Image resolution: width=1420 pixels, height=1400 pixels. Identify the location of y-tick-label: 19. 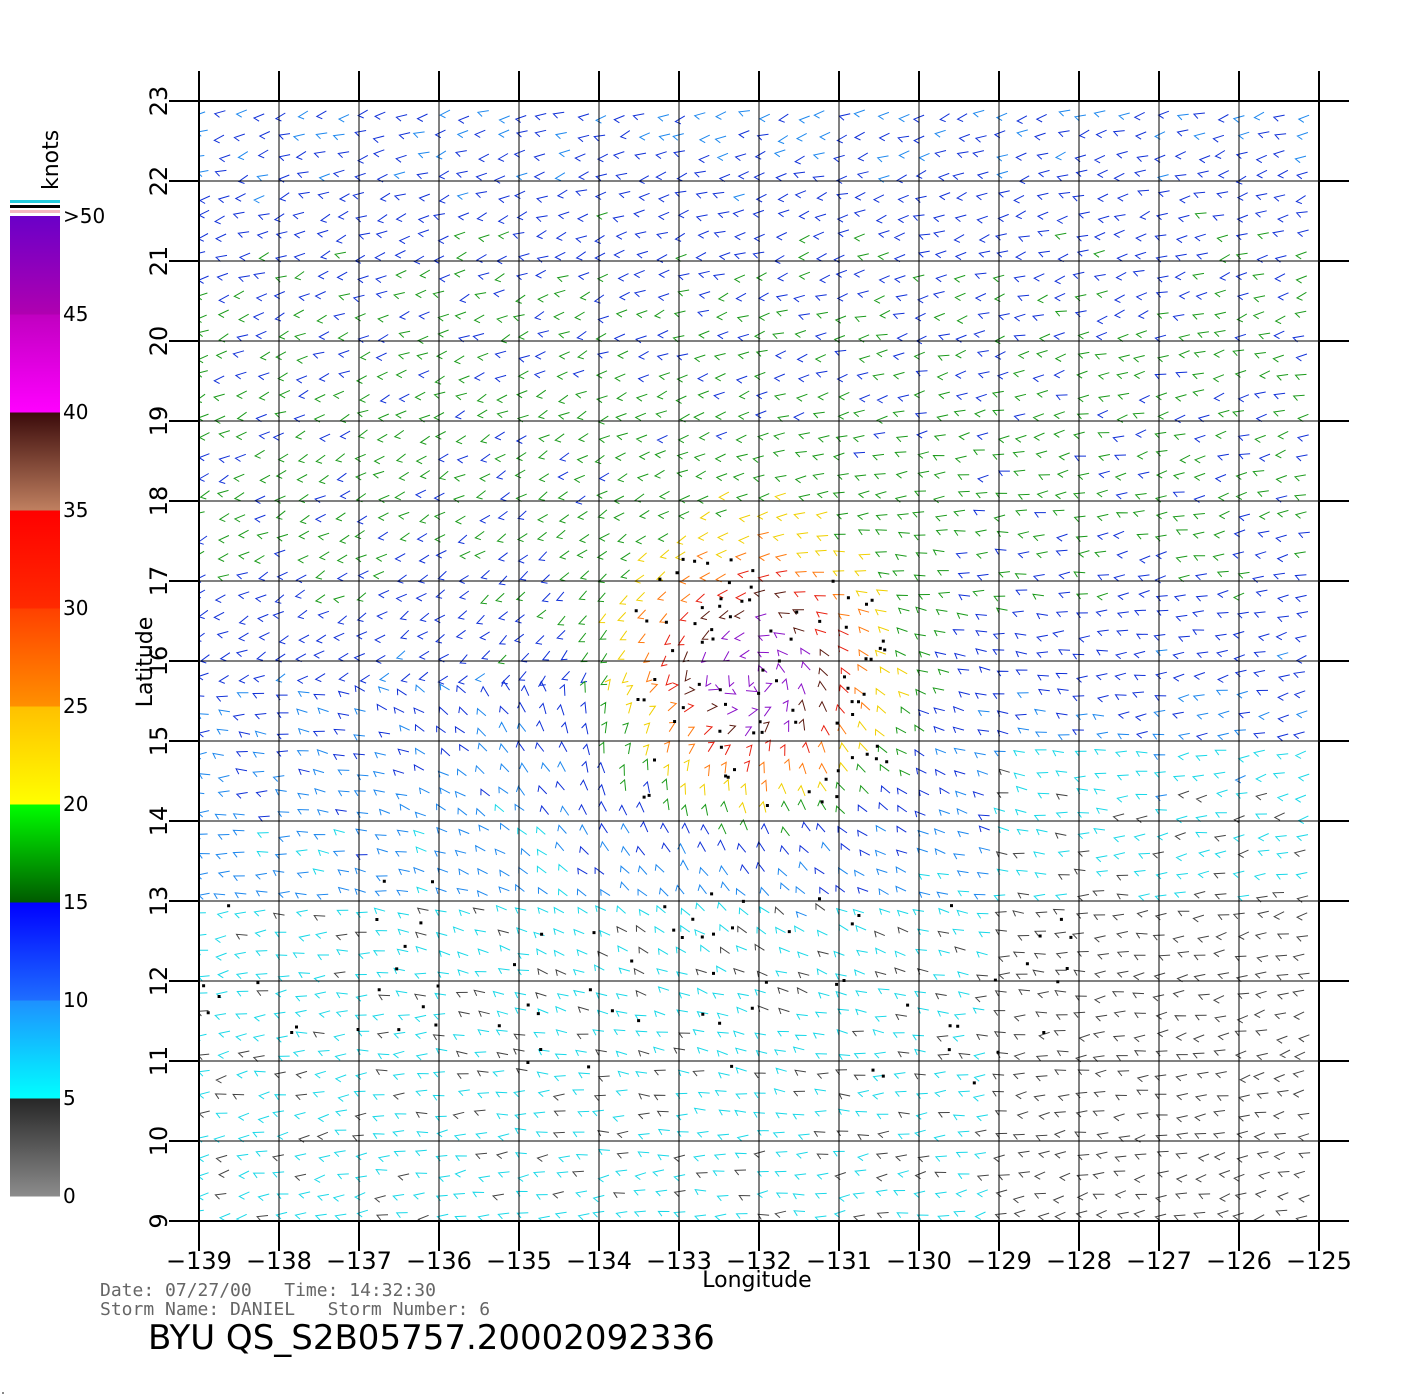
(159, 421).